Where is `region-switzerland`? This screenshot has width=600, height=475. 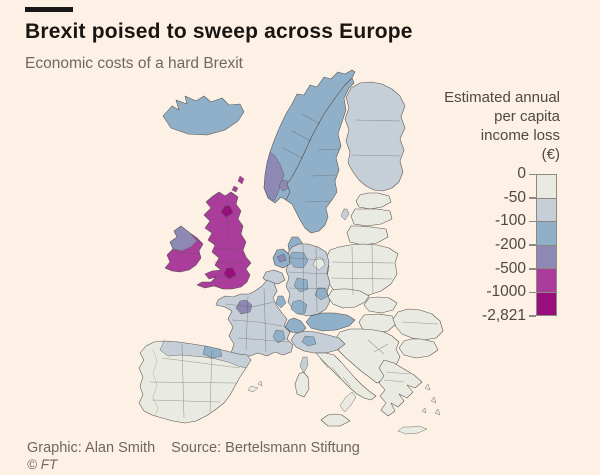
region-switzerland is located at coordinates (295, 325).